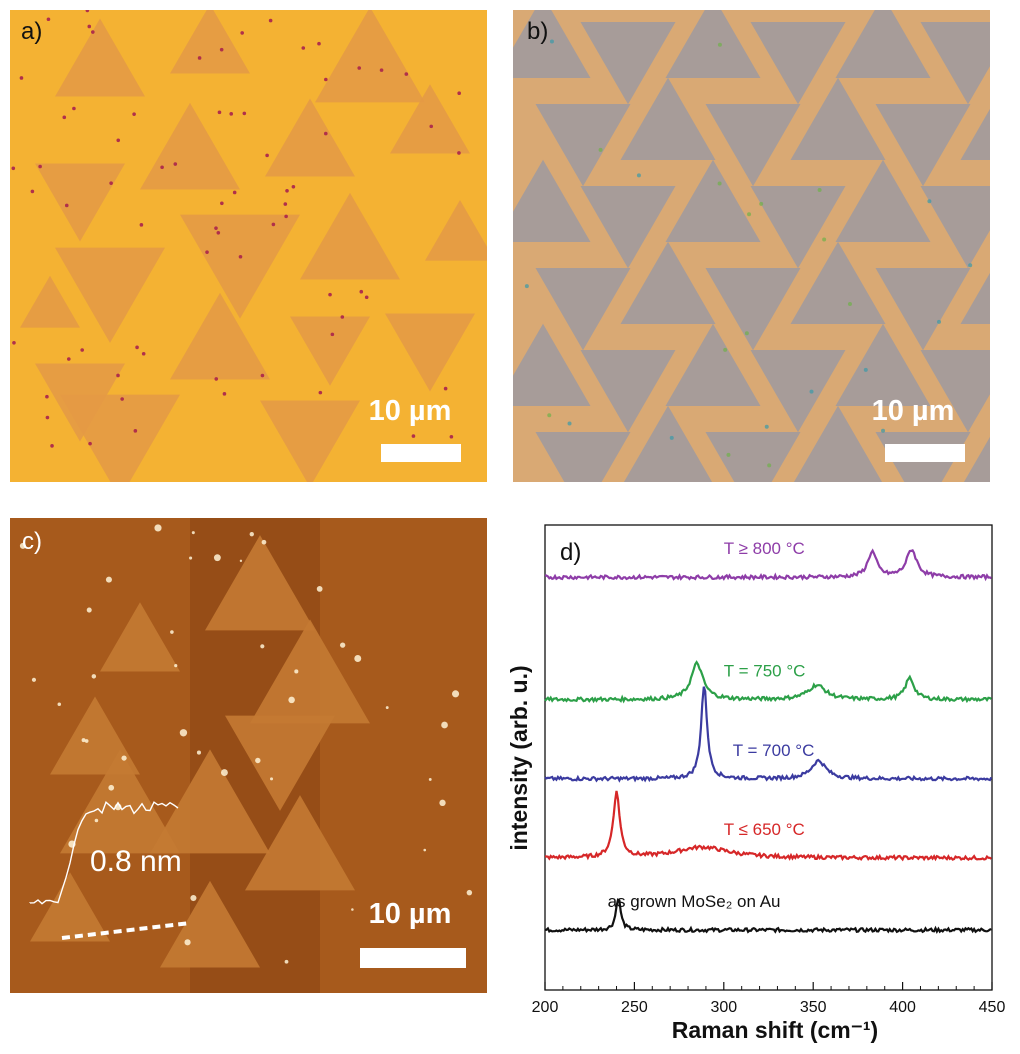 The height and width of the screenshot is (1054, 1020). Describe the element at coordinates (32, 541) in the screenshot. I see `panel-letter: c)` at that location.